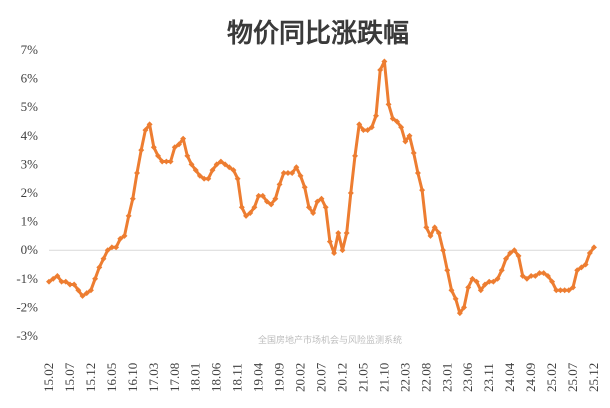  I want to click on x-tick-label: 23.06, so click(467, 377).